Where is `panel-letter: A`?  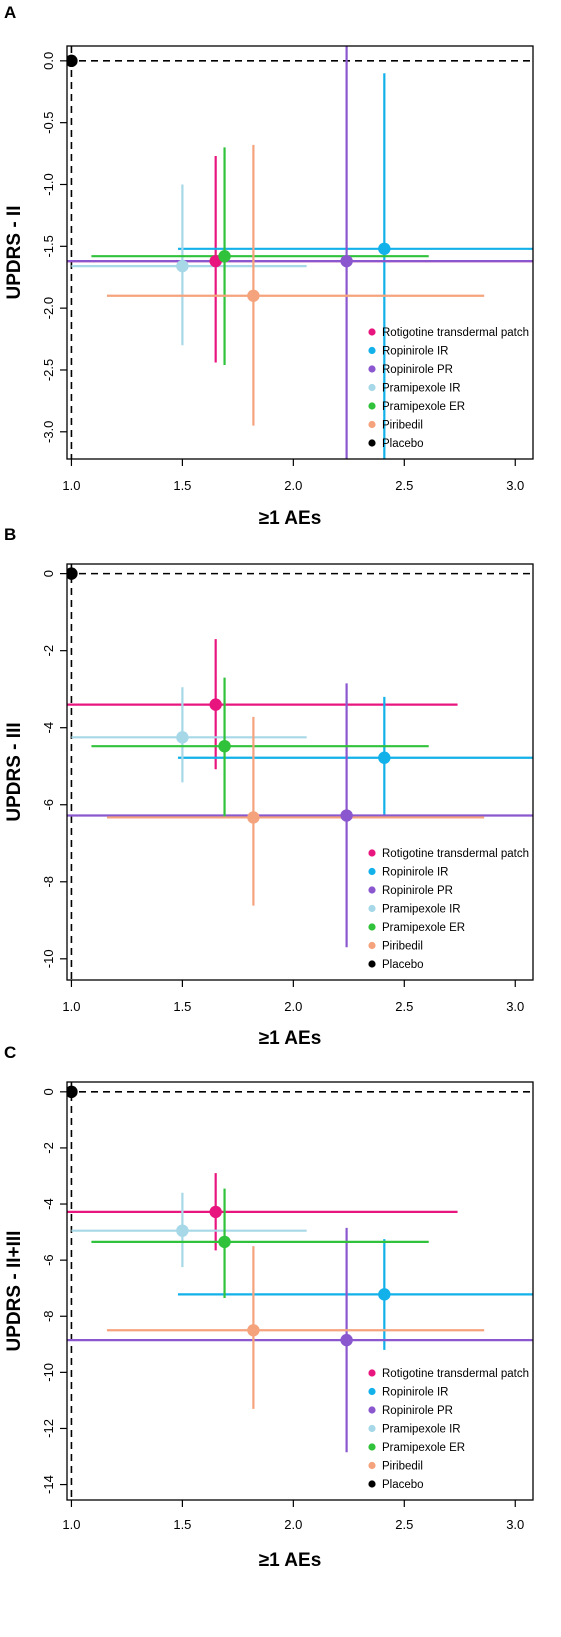
panel-letter: A is located at coordinates (10, 12).